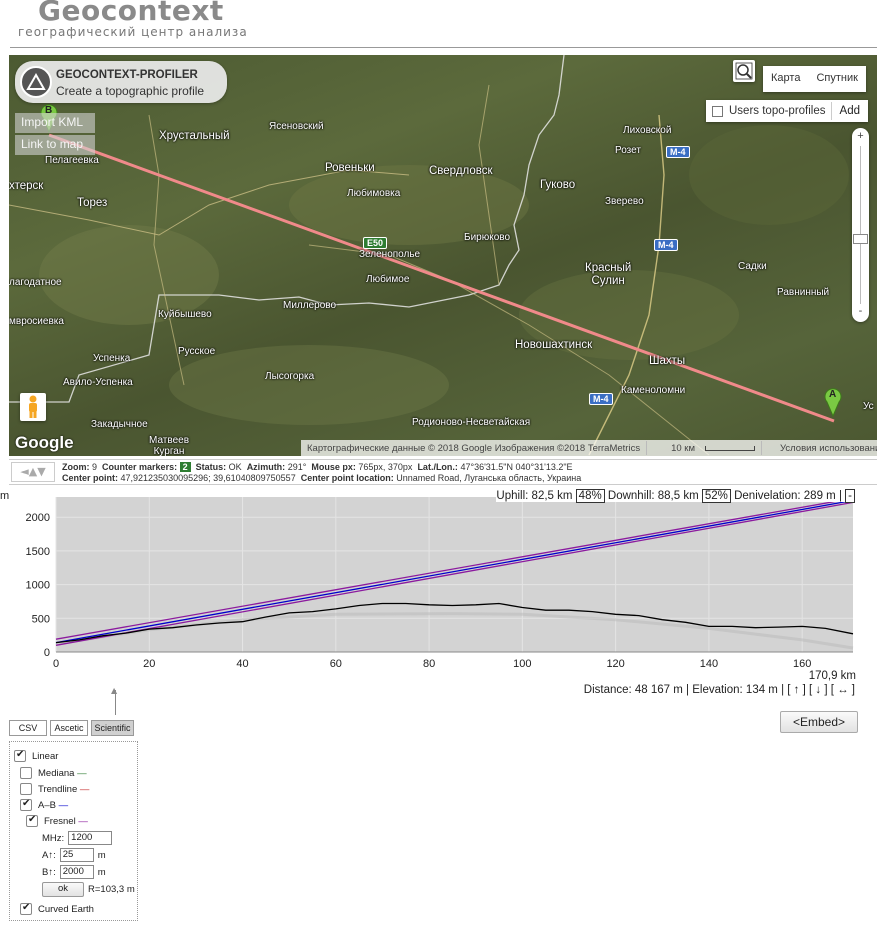 This screenshot has height=926, width=877. What do you see at coordinates (72, 160) in the screenshot?
I see `place-label: Пелагеевка` at bounding box center [72, 160].